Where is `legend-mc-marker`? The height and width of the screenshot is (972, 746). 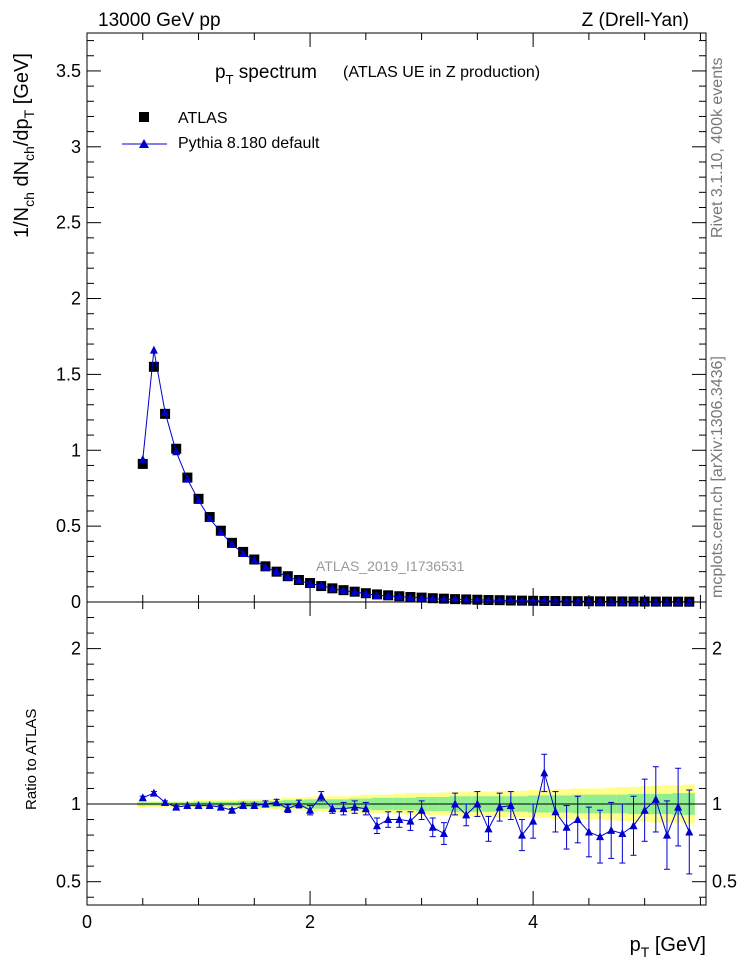 legend-mc-marker is located at coordinates (144, 143).